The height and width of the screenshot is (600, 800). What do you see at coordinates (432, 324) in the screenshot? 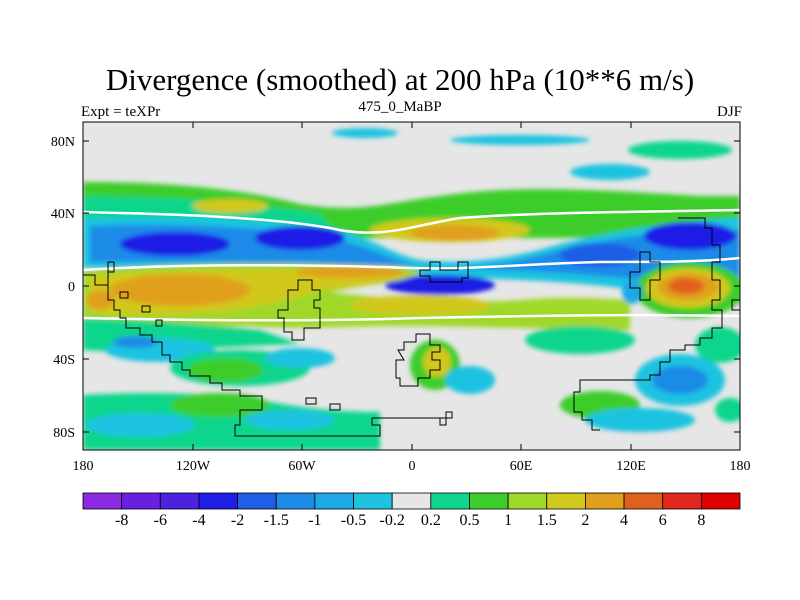
I see `coast-africa` at bounding box center [432, 324].